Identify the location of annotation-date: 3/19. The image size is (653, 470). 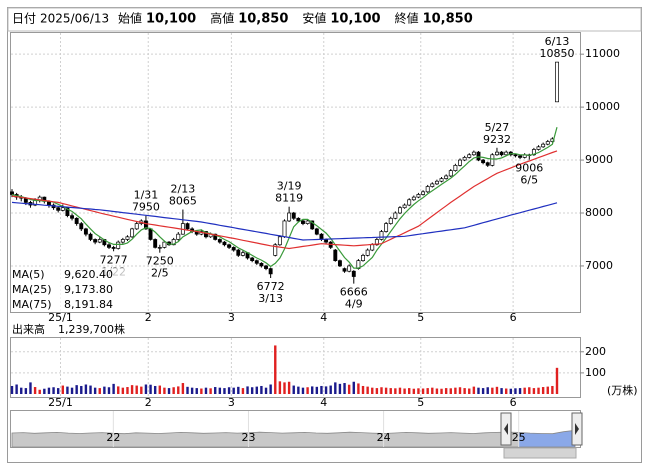
(289, 186).